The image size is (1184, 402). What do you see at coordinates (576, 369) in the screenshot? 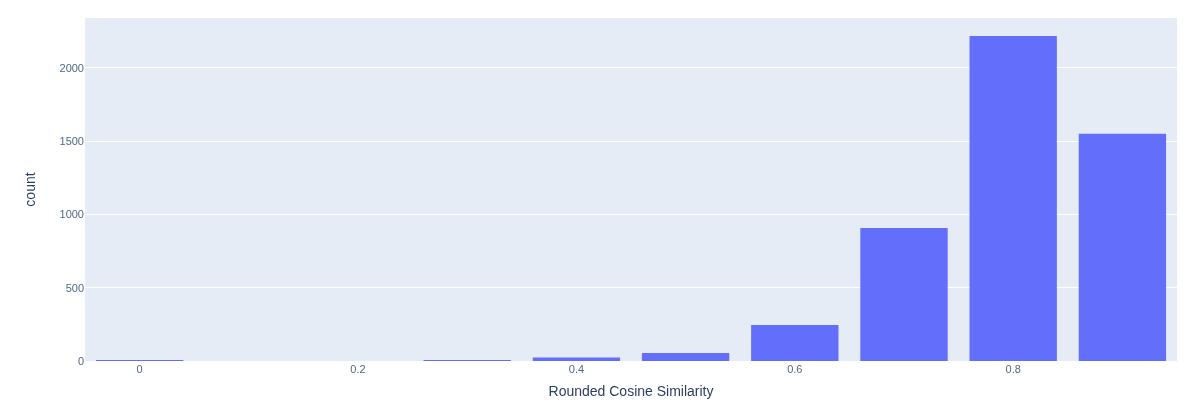
I see `x-tick-label: 0.4` at bounding box center [576, 369].